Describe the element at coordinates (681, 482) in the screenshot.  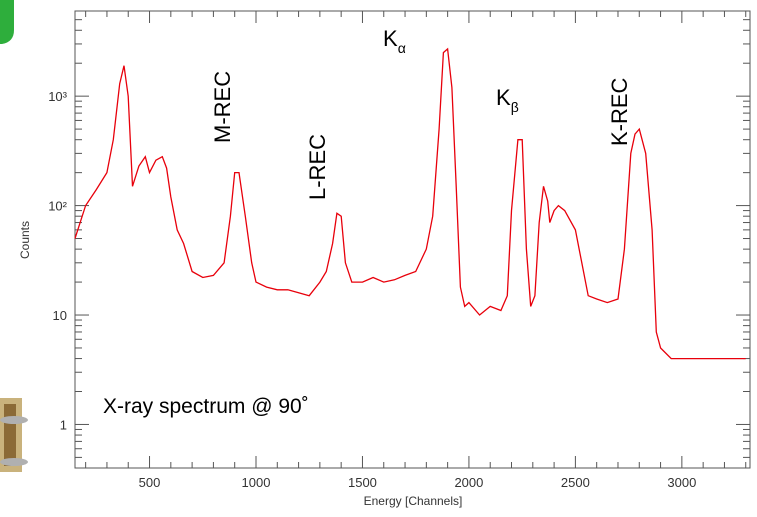
I see `x-tick-label: 3000` at that location.